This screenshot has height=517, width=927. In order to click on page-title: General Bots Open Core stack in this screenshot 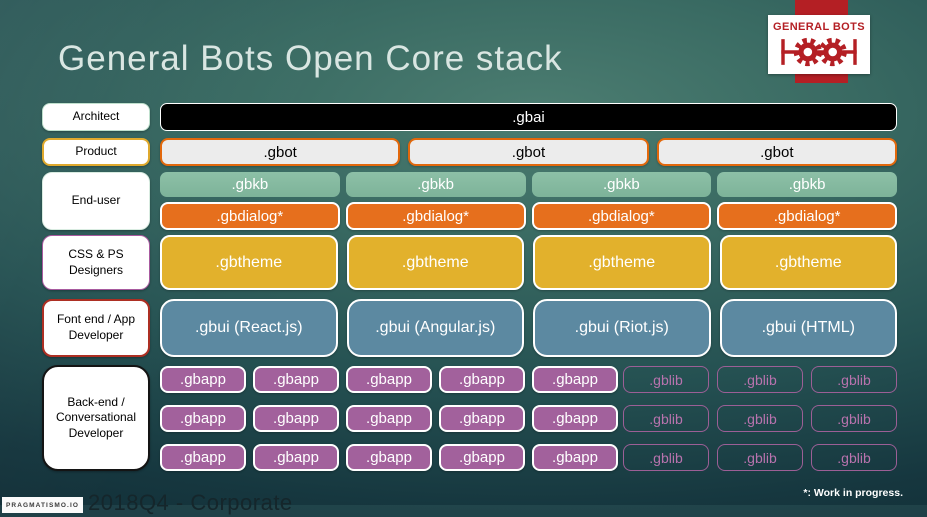, I will do `click(310, 58)`.